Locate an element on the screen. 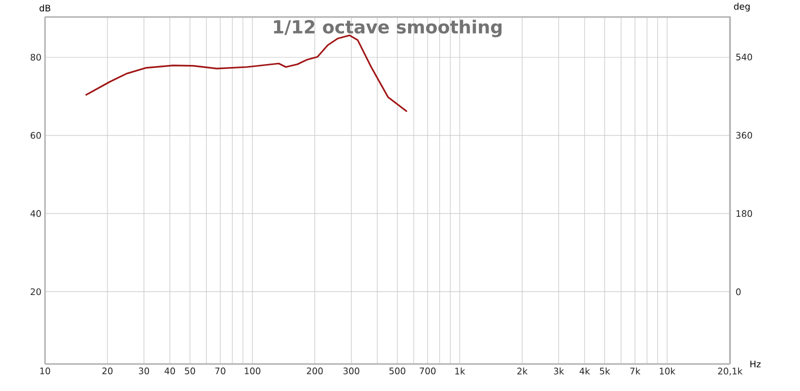 Image resolution: width=800 pixels, height=391 pixels. y-tick-label: 80 is located at coordinates (35, 57).